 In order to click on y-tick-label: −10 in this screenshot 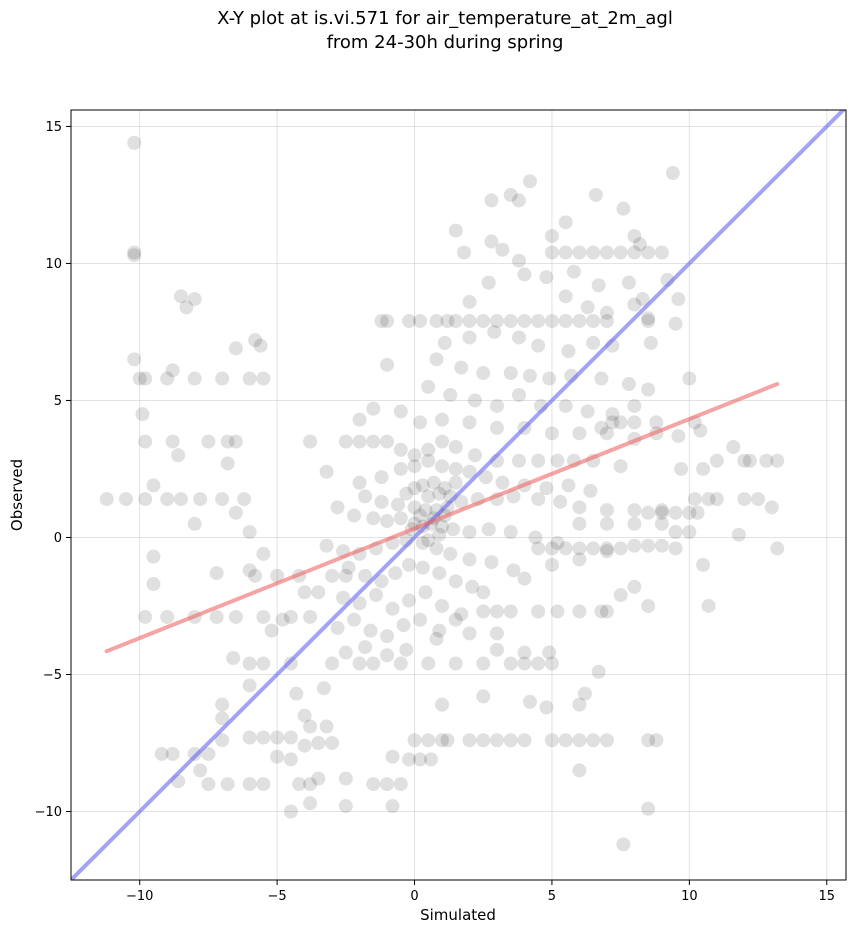, I will do `click(48, 812)`.